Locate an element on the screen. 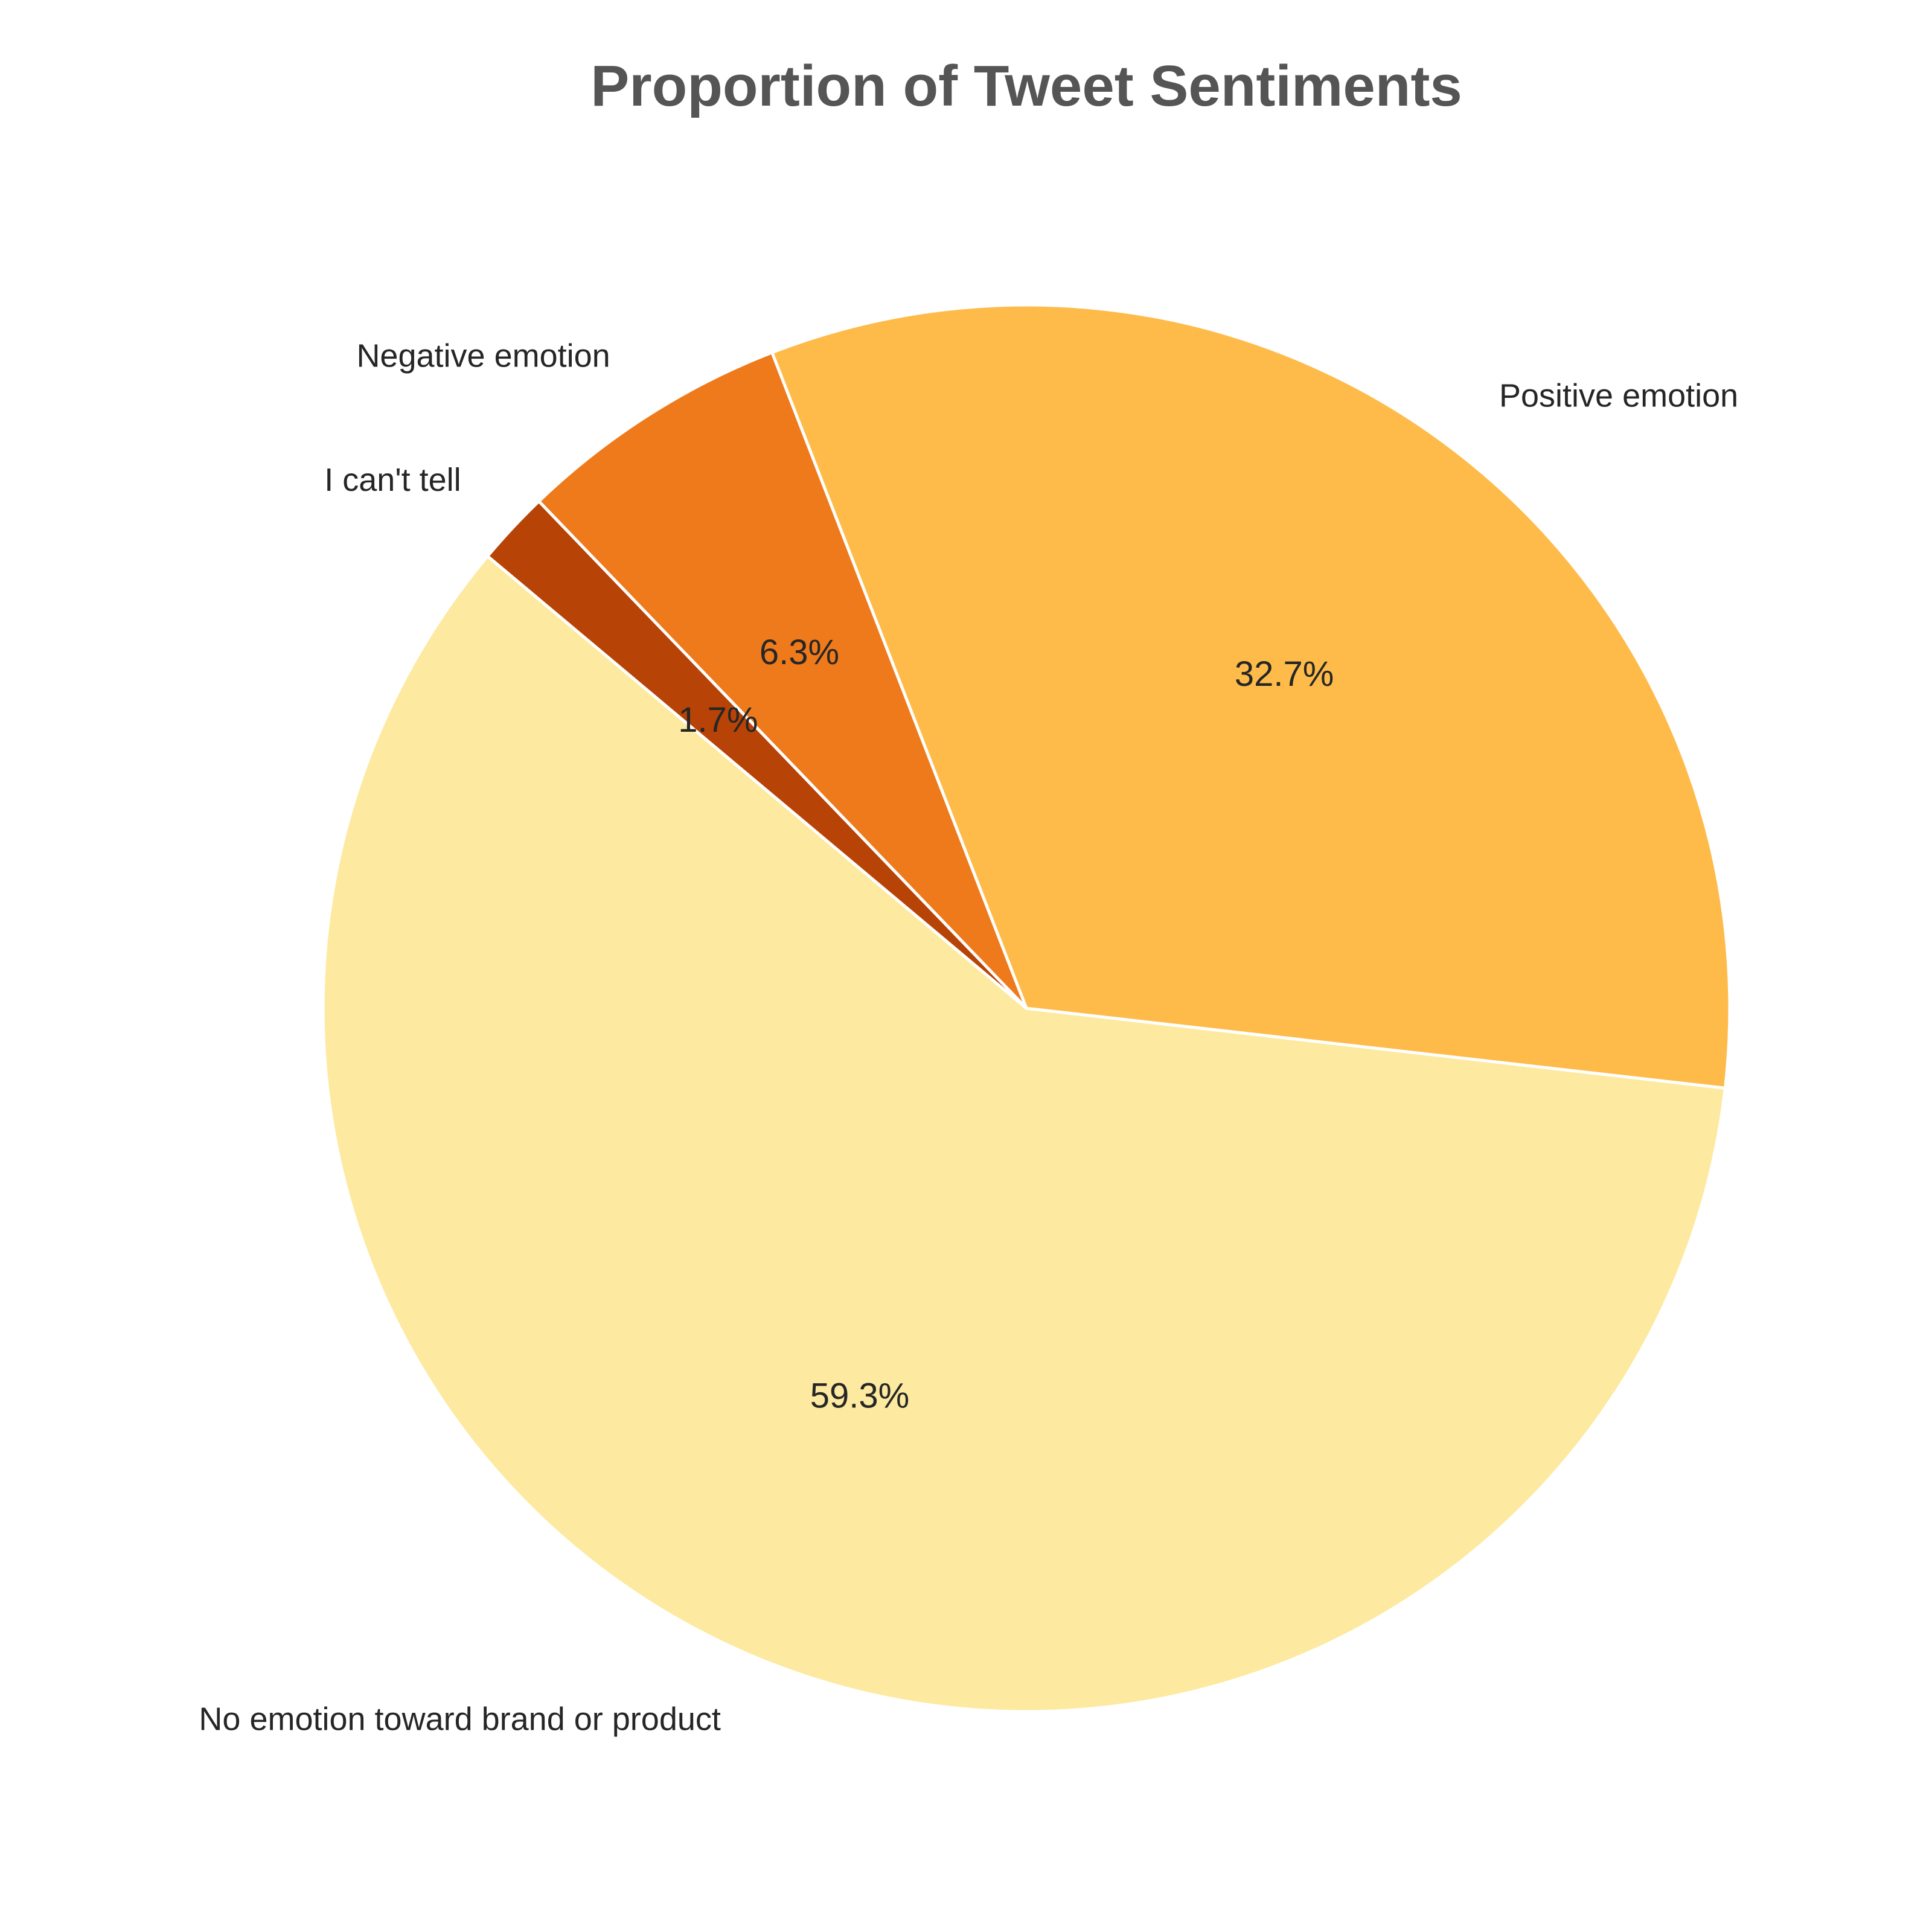 The image size is (1932, 1932). chart-title: Proportion of Tweet Sentiments is located at coordinates (1026, 86).